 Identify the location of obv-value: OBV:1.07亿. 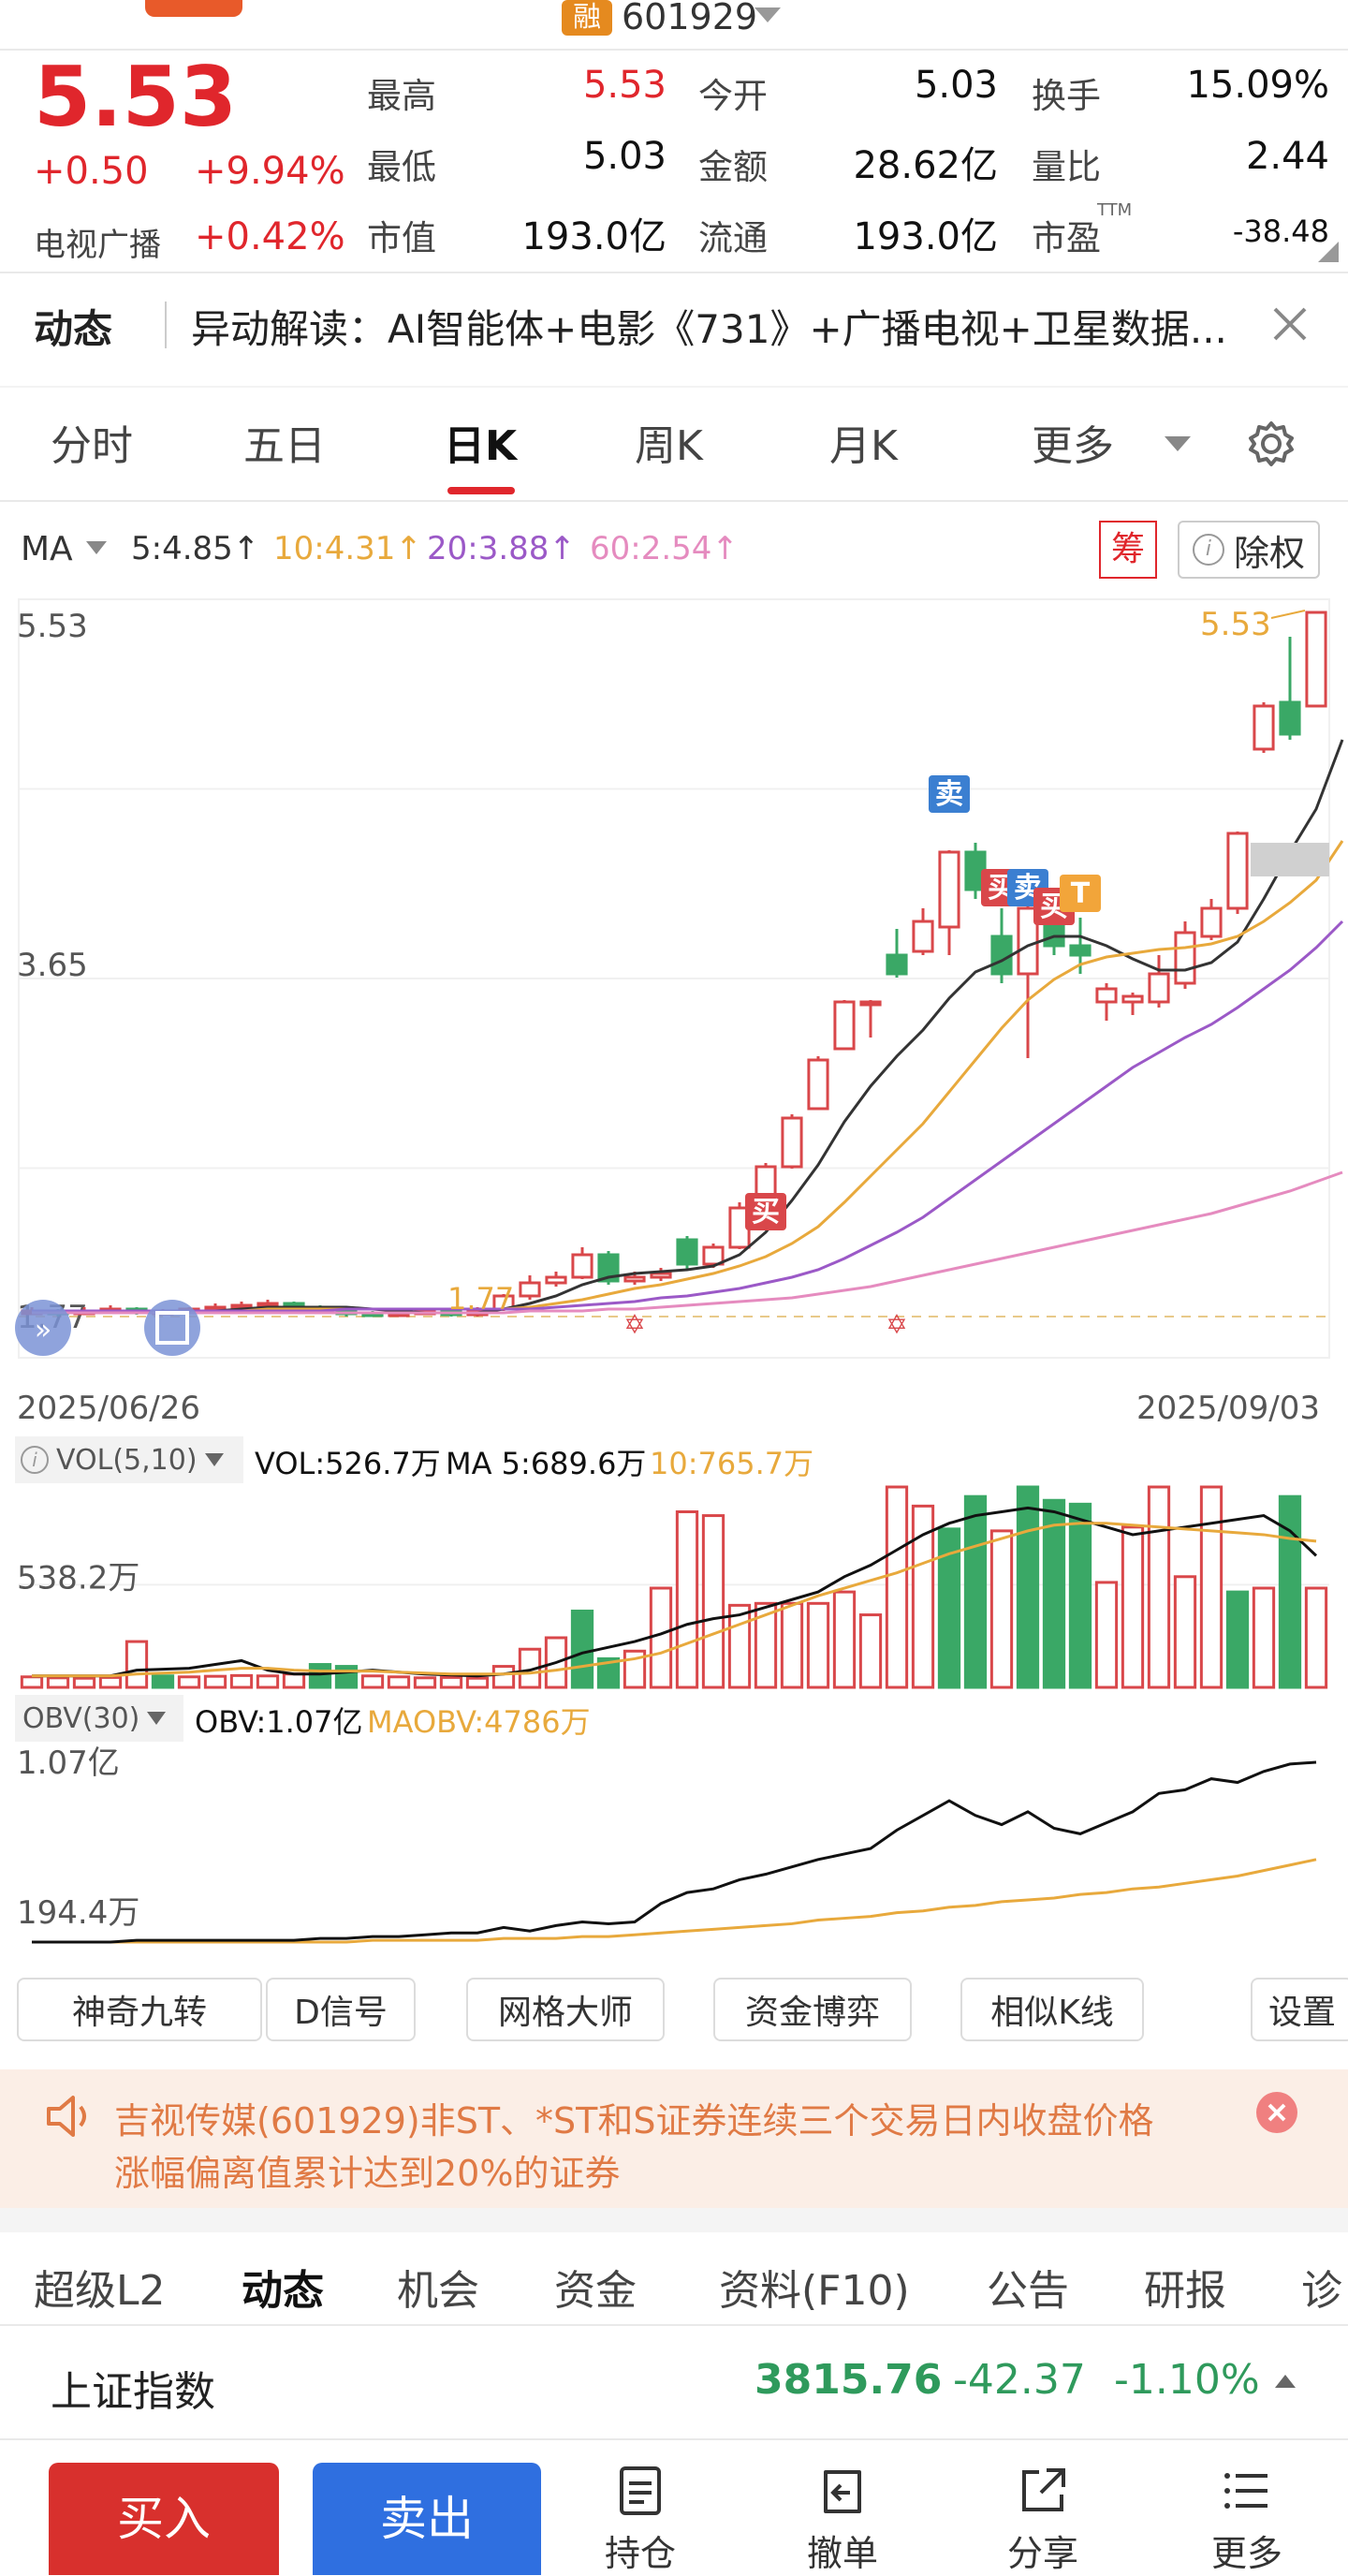
(279, 1722).